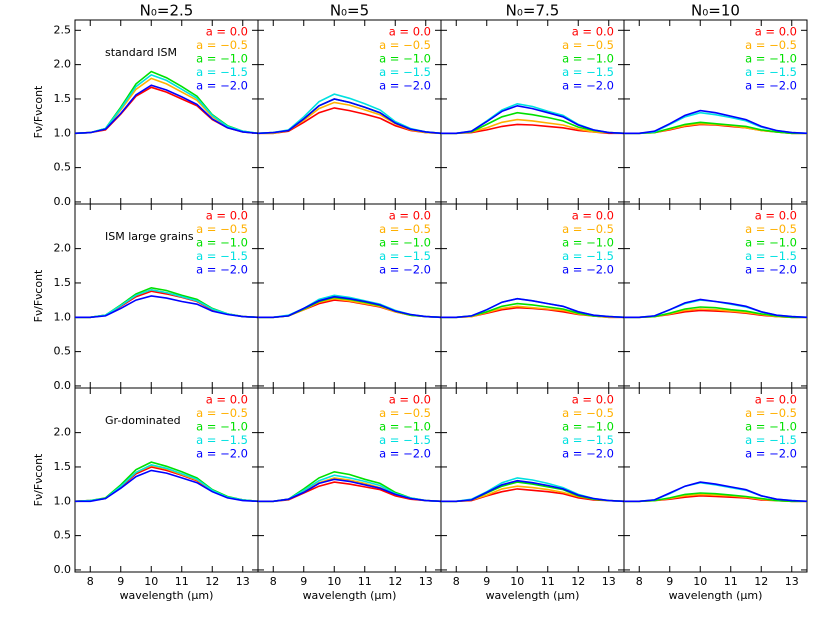  Describe the element at coordinates (141, 52) in the screenshot. I see `panel-annotation: standard ISM` at that location.